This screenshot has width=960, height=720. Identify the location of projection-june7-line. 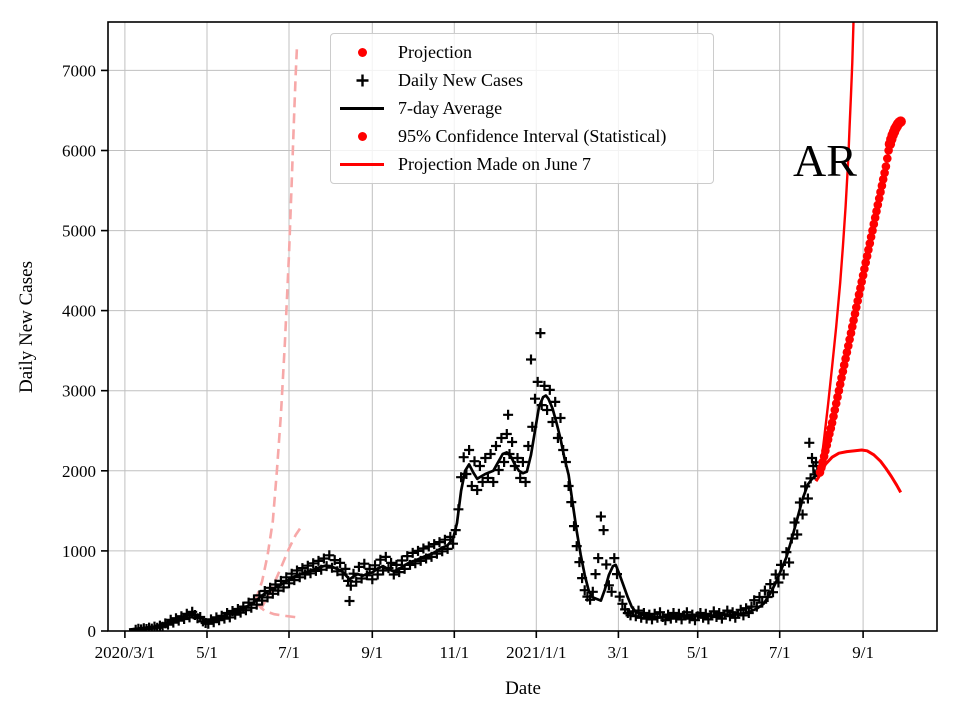
(858, 471).